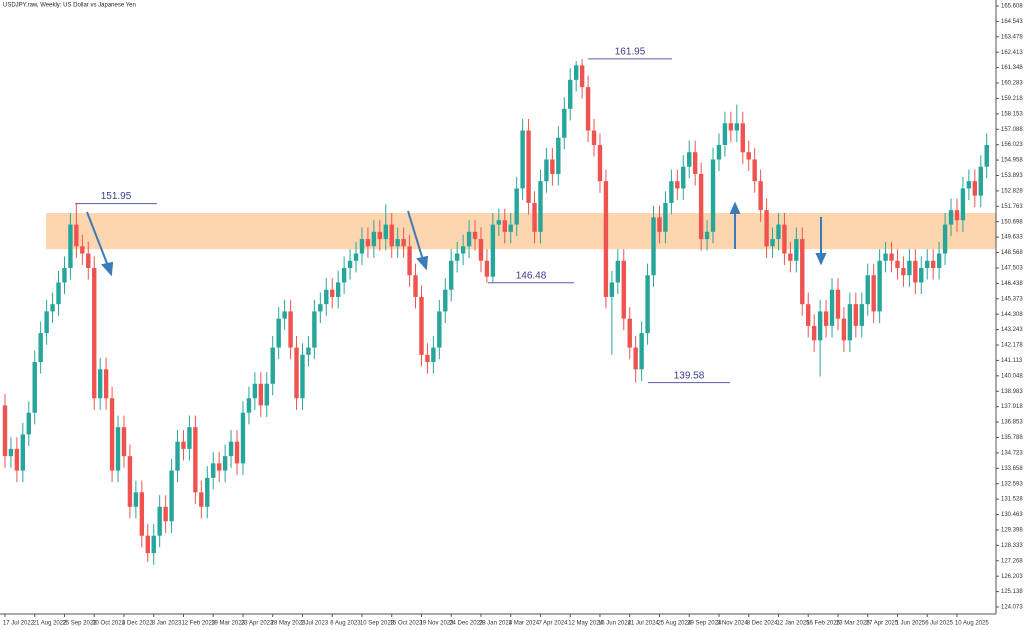 This screenshot has height=630, width=1024. What do you see at coordinates (1012, 145) in the screenshot?
I see `y-tick-label: 156.023` at bounding box center [1012, 145].